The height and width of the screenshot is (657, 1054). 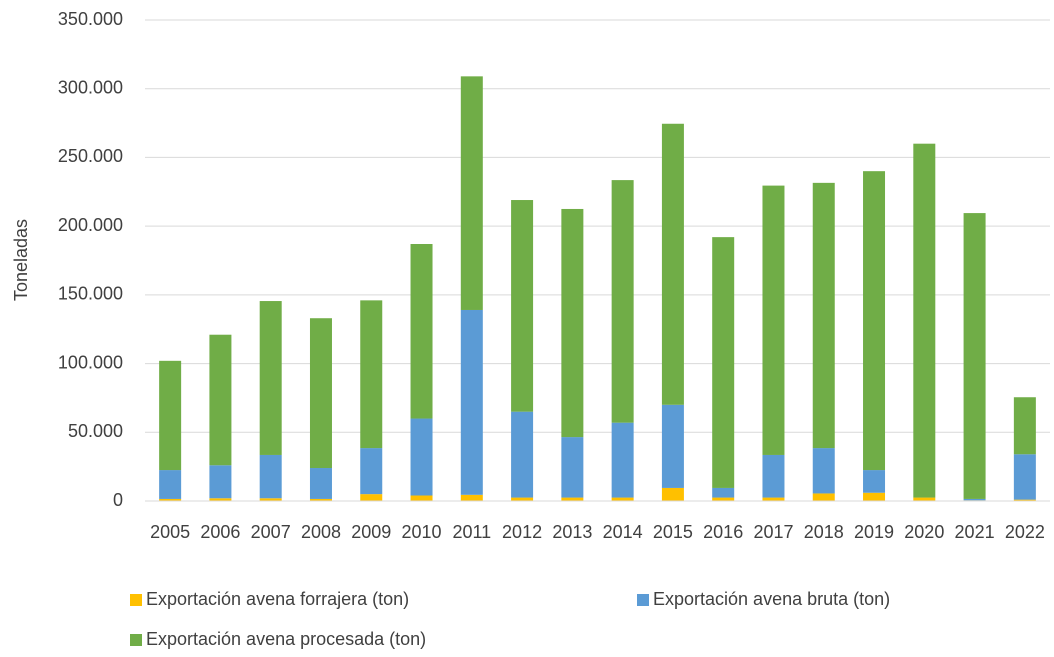 What do you see at coordinates (170, 532) in the screenshot?
I see `x-tick-label: 2005` at bounding box center [170, 532].